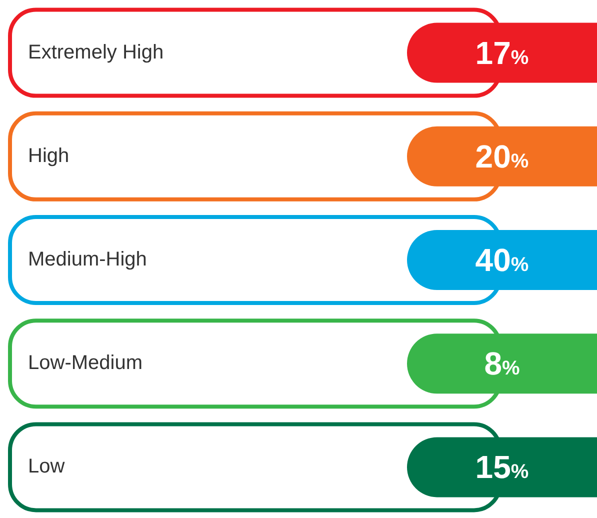 Image resolution: width=597 pixels, height=518 pixels. Describe the element at coordinates (502, 467) in the screenshot. I see `data-label: 15%` at that location.